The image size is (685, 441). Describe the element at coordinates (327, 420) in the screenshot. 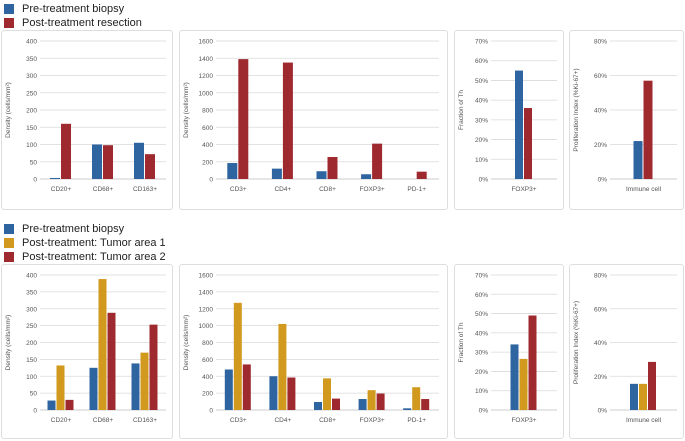

I see `x-tick-label: CD8+` at that location.